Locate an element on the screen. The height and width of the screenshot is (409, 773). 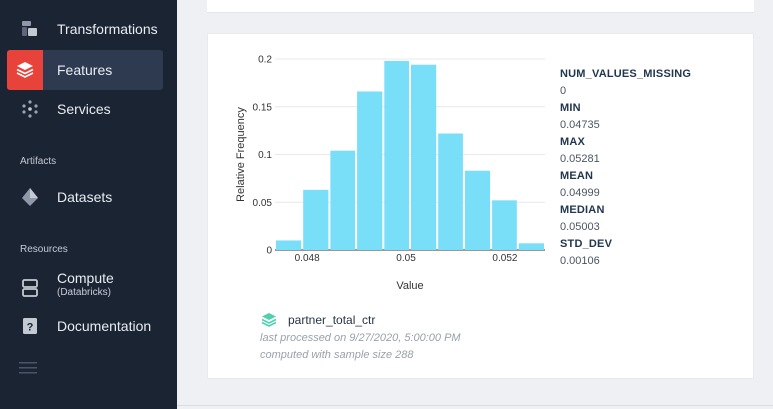
sidebar-item-label: Features is located at coordinates (85, 70).